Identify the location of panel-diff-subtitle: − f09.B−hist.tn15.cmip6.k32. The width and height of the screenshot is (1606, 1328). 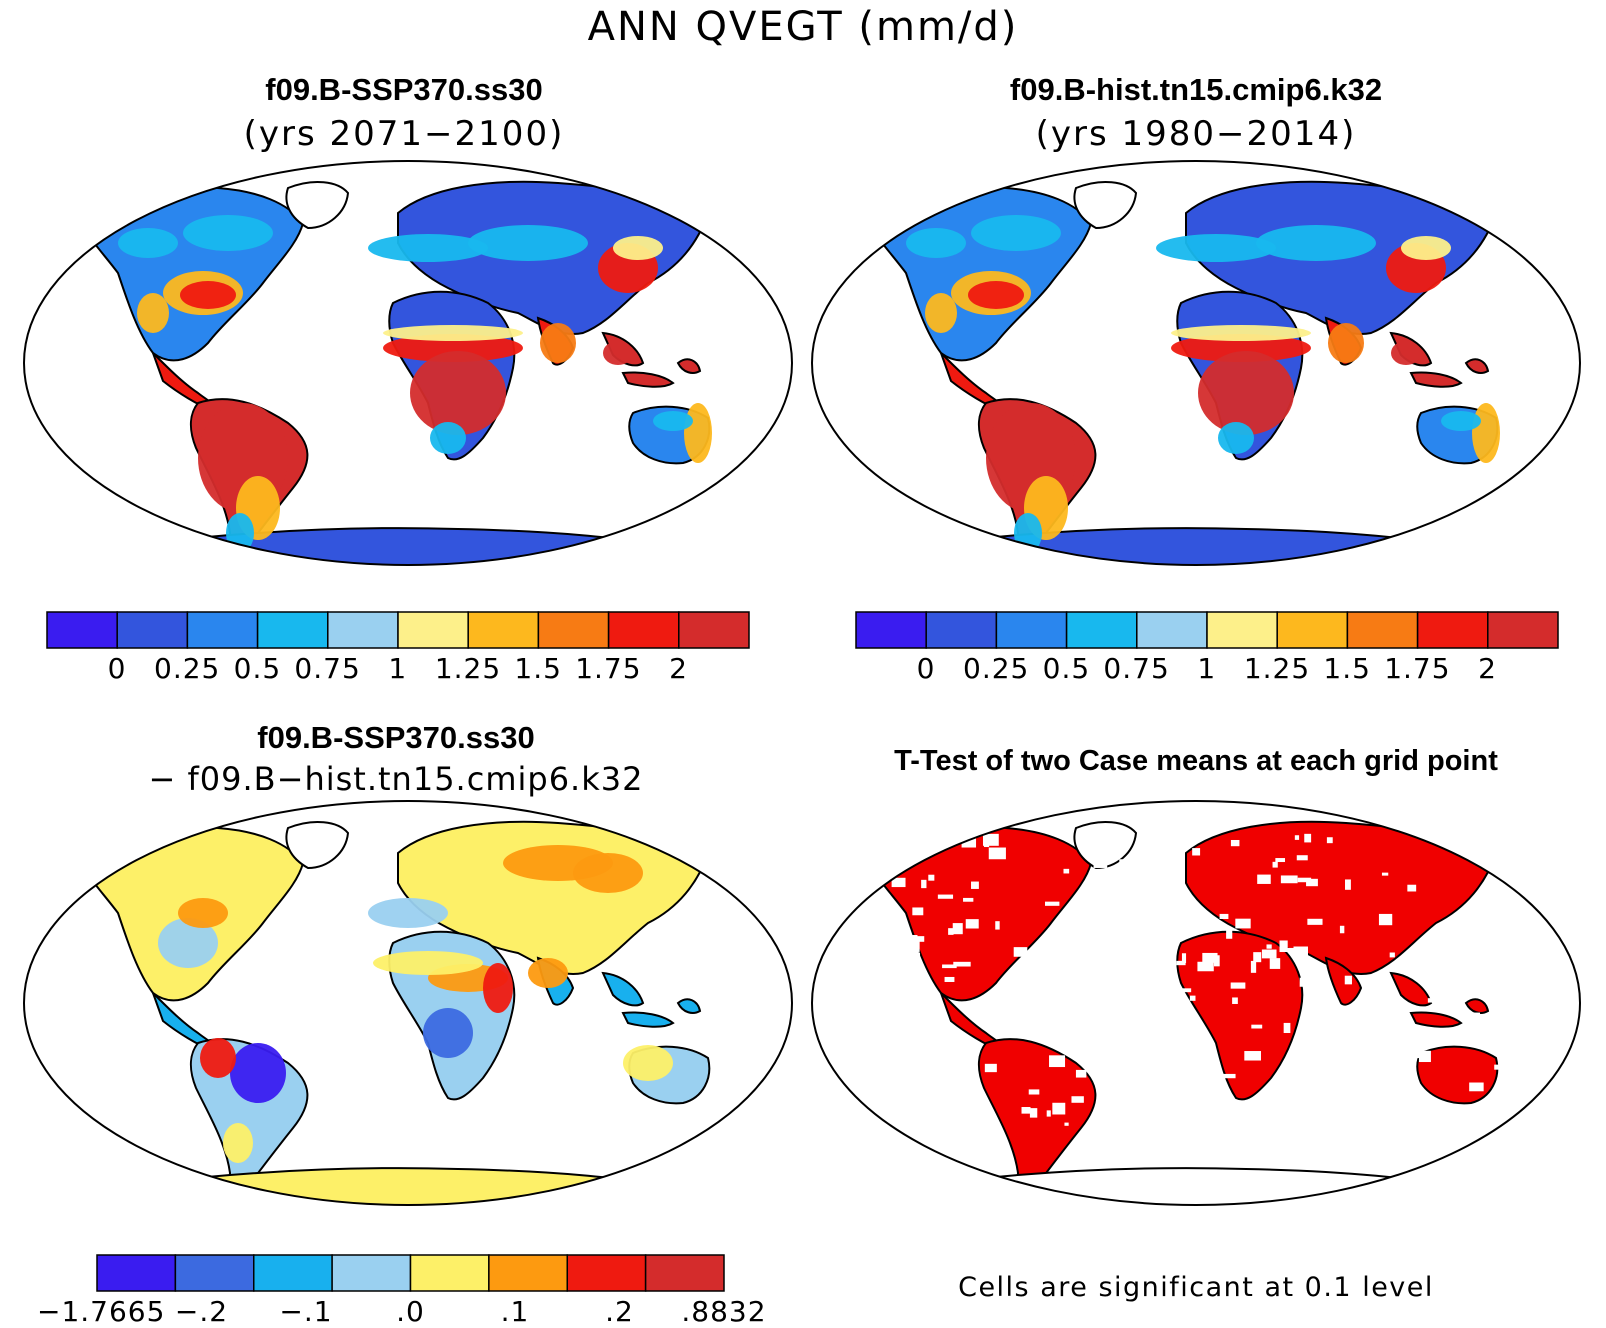
(396, 779).